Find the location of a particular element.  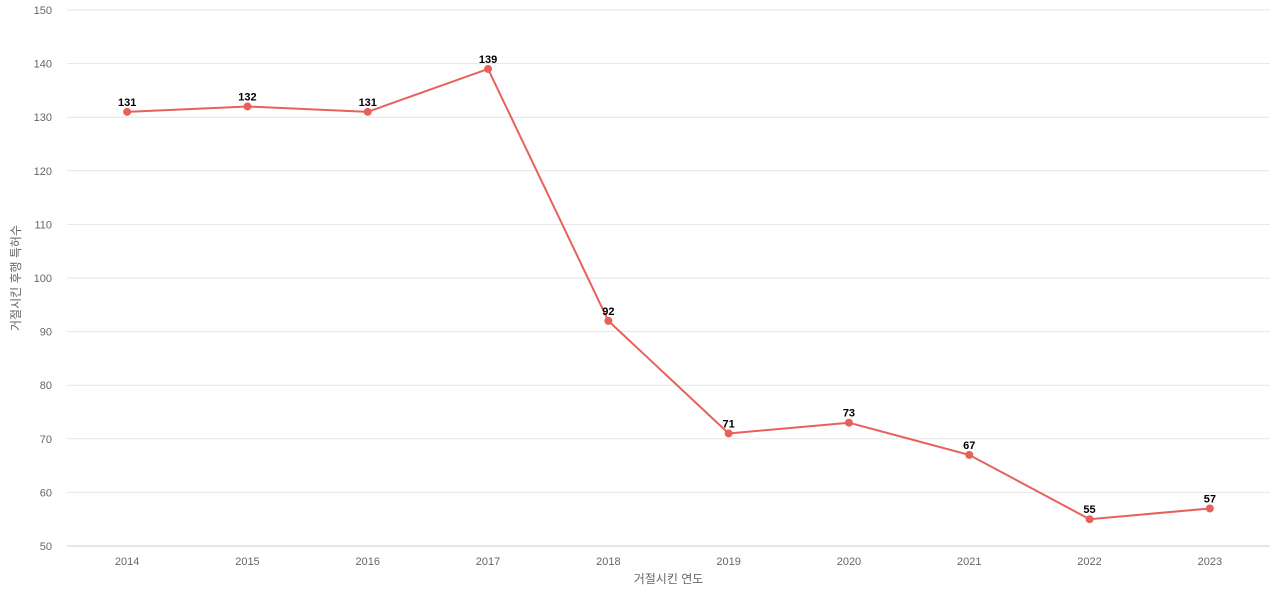

x-tick-label: 2021 is located at coordinates (969, 562).